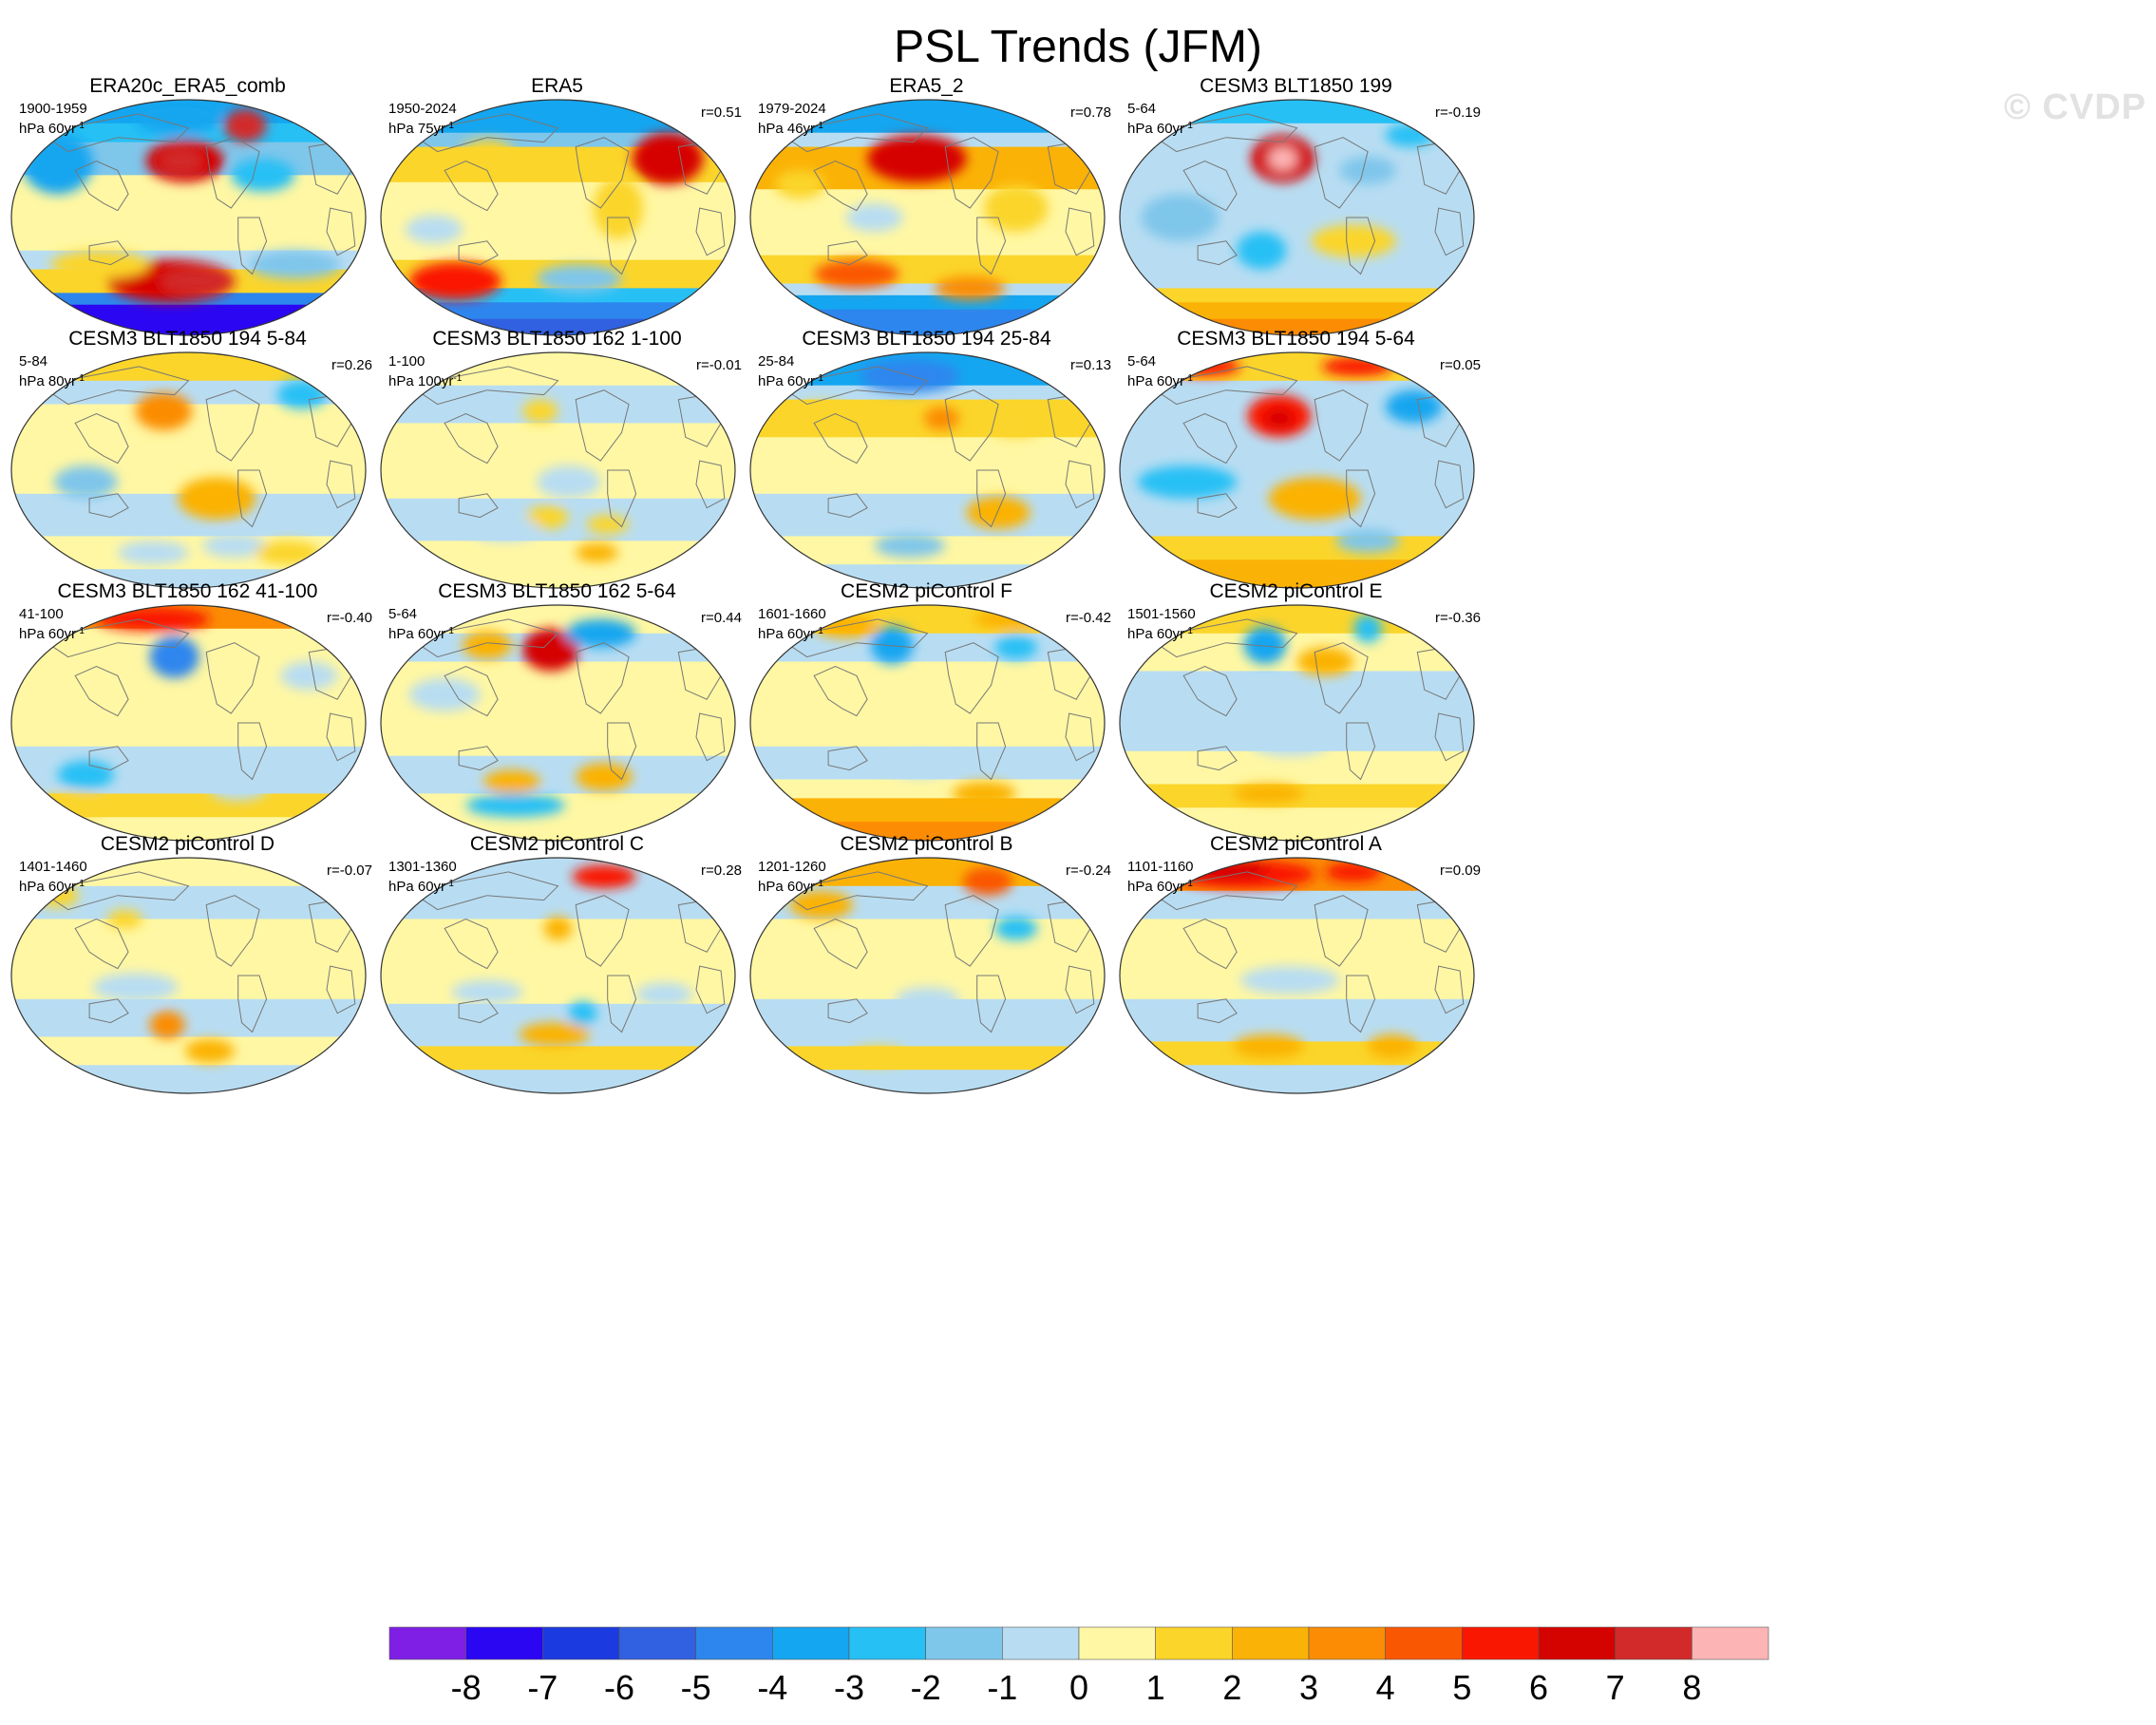 This screenshot has height=1725, width=2156. What do you see at coordinates (772, 1687) in the screenshot?
I see `colorbar-tick-label: -4` at bounding box center [772, 1687].